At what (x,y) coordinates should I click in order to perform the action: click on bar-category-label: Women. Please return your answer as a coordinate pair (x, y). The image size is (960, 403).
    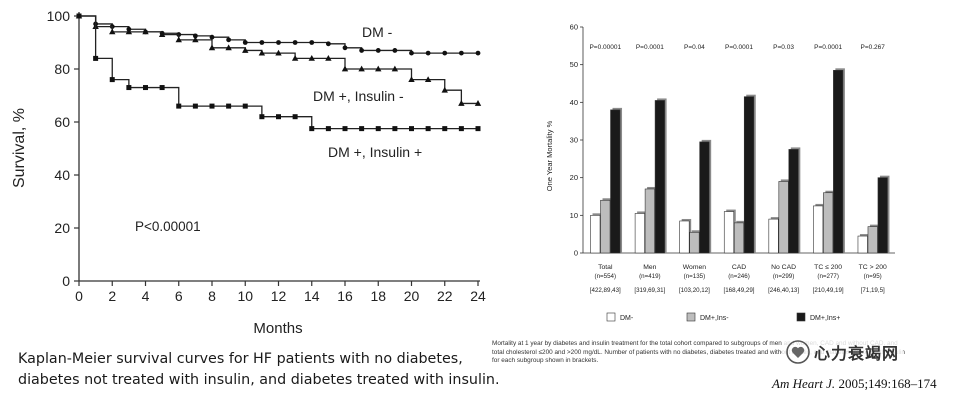
    Looking at the image, I should click on (695, 267).